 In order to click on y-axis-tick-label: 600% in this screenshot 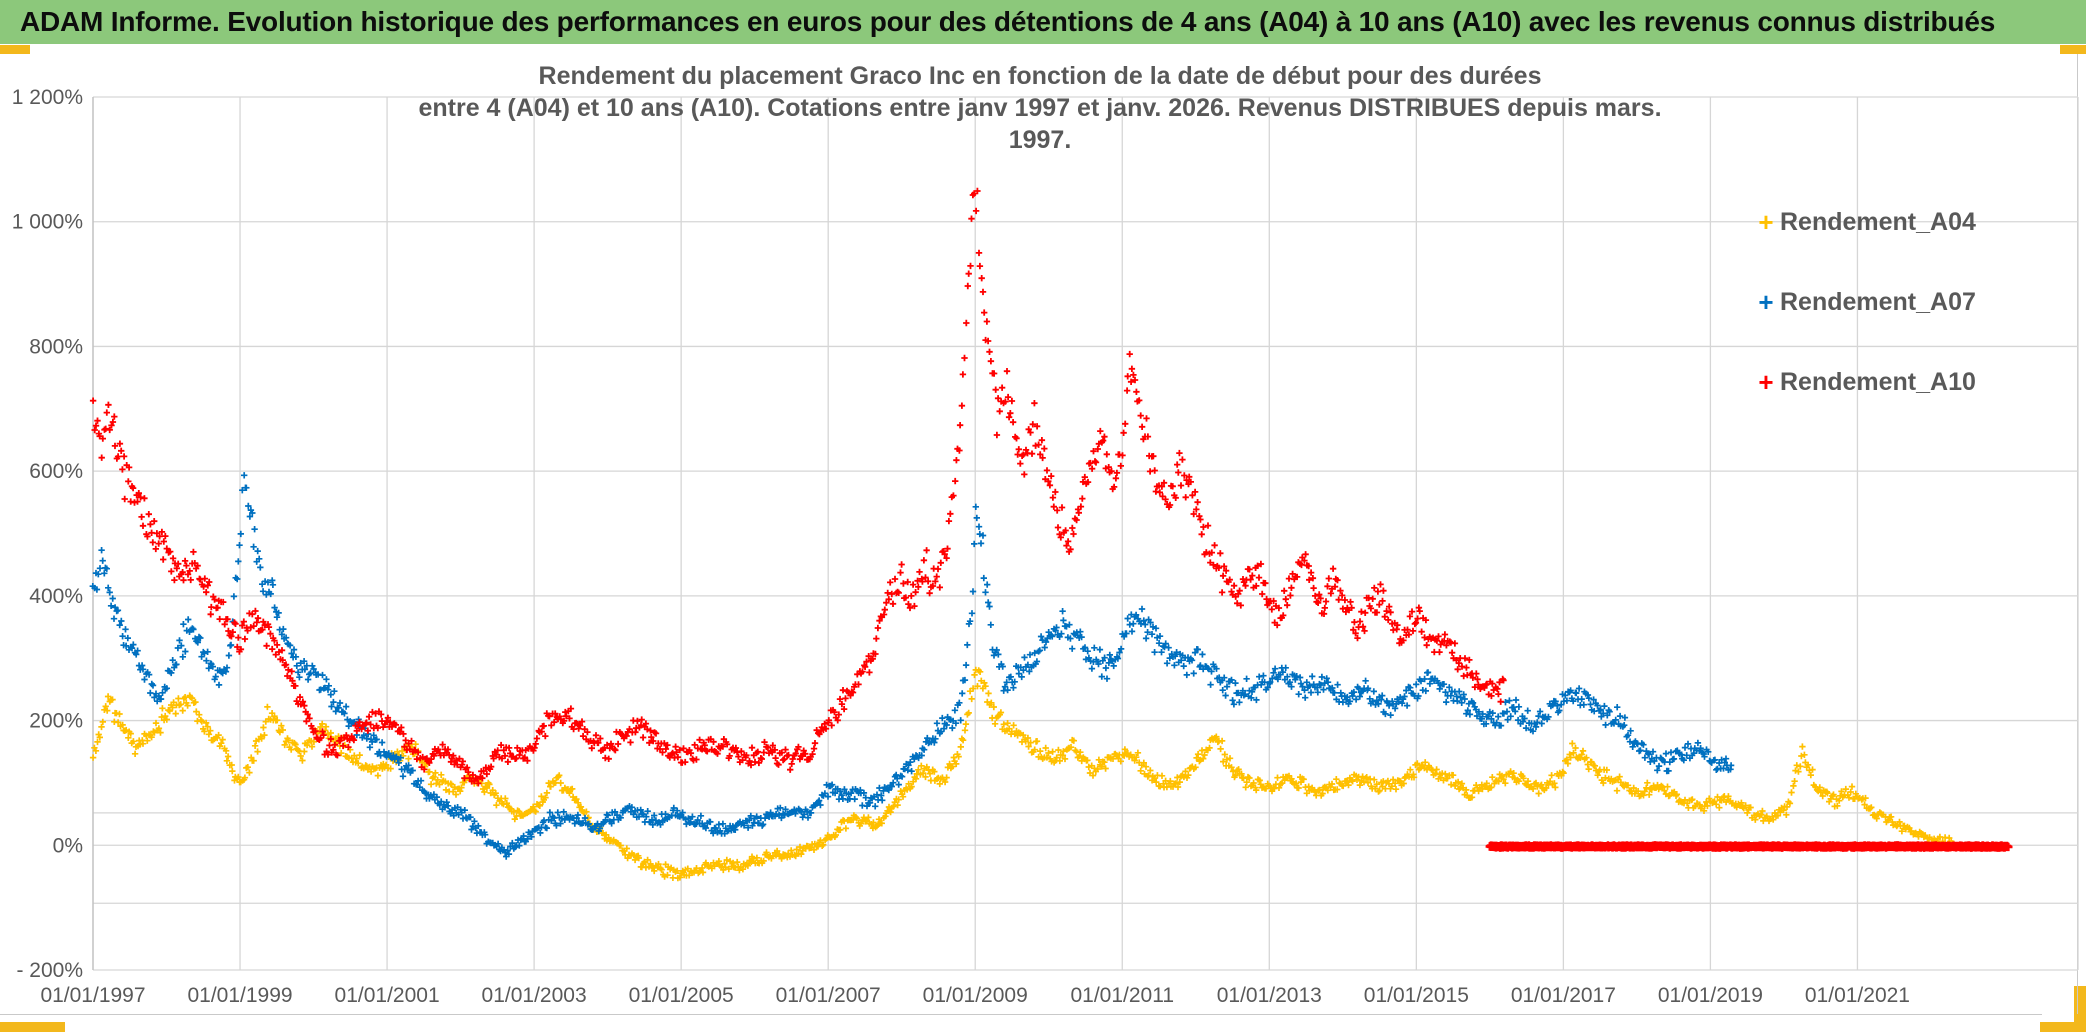, I will do `click(56, 471)`.